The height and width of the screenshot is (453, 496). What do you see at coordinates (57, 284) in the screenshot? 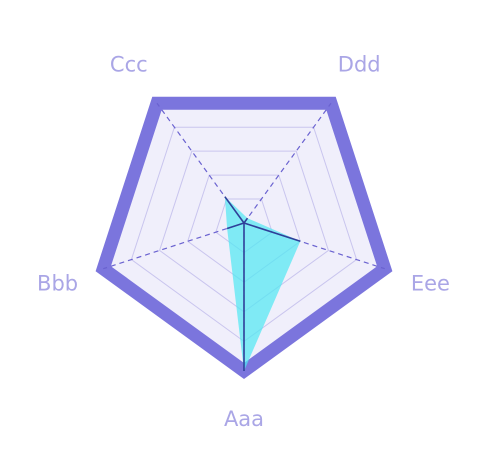
I see `category-label-bbb: Bbb` at bounding box center [57, 284].